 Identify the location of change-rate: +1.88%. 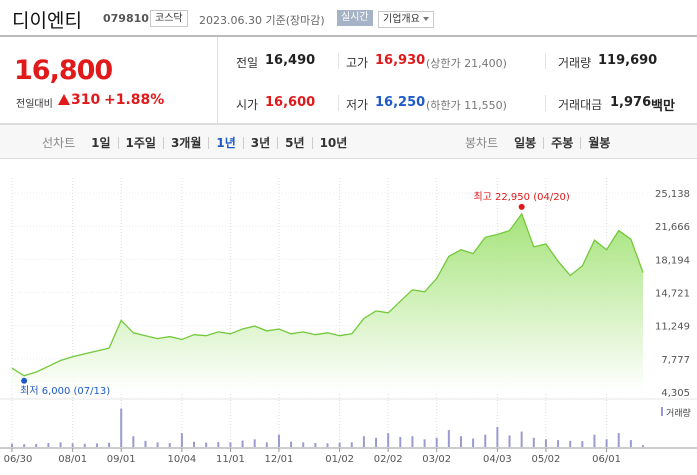
(134, 100).